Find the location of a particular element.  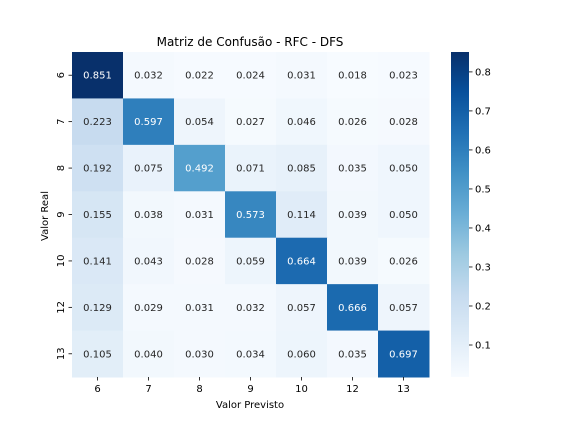

y-tick-label: 7 is located at coordinates (61, 121).